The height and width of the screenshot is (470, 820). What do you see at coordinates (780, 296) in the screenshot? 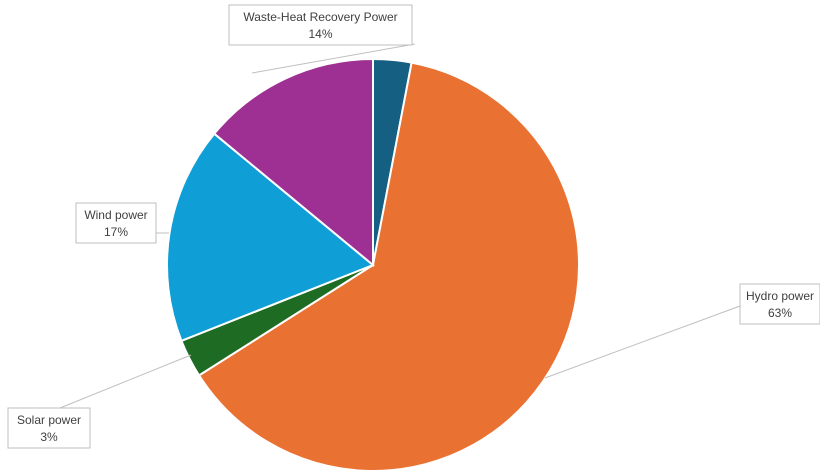
I see `data-label-category: Hydro power` at bounding box center [780, 296].